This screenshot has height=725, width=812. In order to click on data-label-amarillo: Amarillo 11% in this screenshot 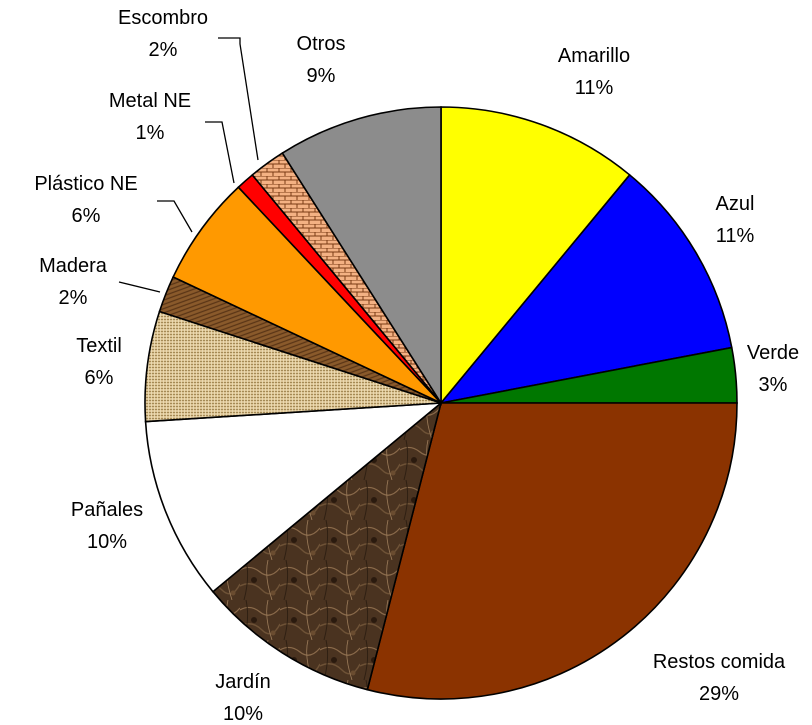, I will do `click(594, 72)`.